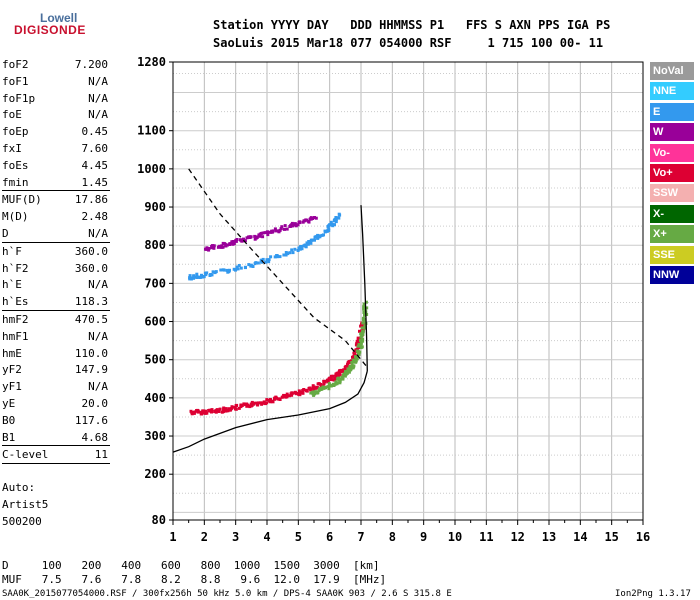 This screenshot has width=700, height=600. Describe the element at coordinates (155, 474) in the screenshot. I see `y-tick-label: 200` at that location.